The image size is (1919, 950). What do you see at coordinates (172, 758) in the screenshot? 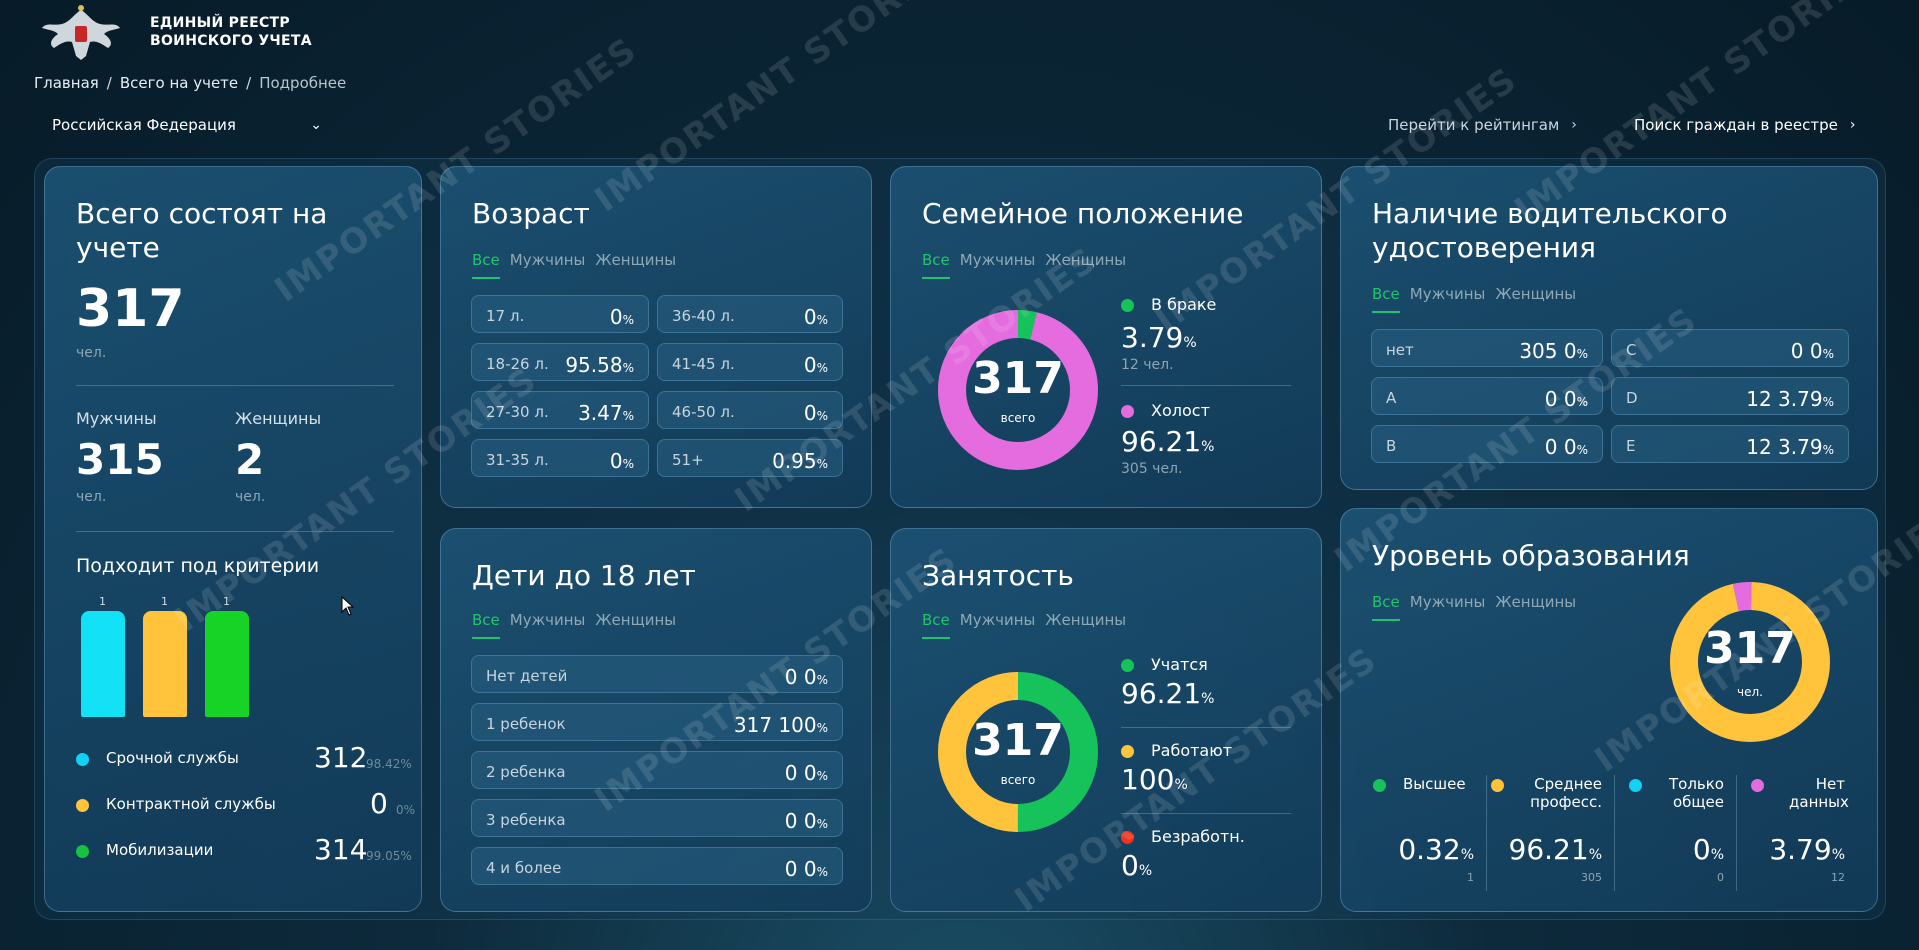
I see `legend-label: Срочной службы` at bounding box center [172, 758].